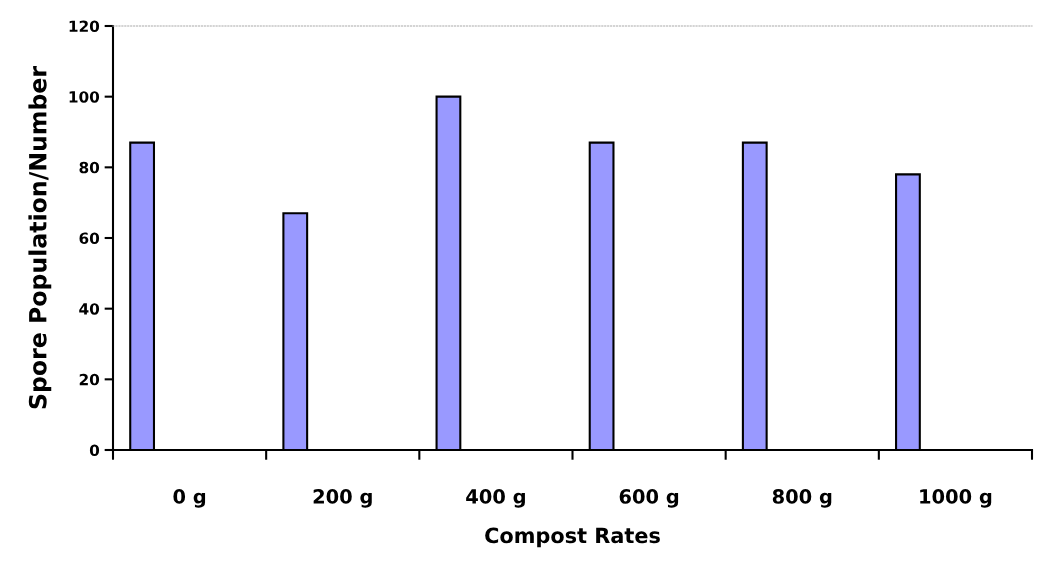  I want to click on y-axis-title: Spore Population/Number, so click(40, 237).